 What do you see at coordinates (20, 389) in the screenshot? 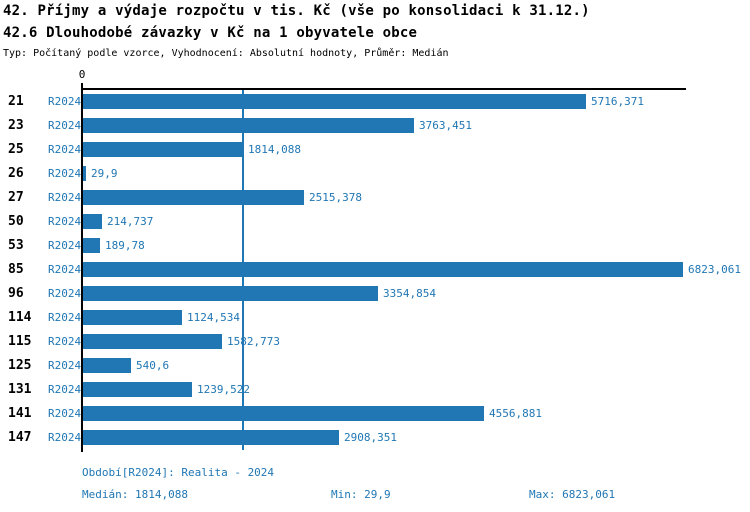
I see `row-category-label: 131` at bounding box center [20, 389].